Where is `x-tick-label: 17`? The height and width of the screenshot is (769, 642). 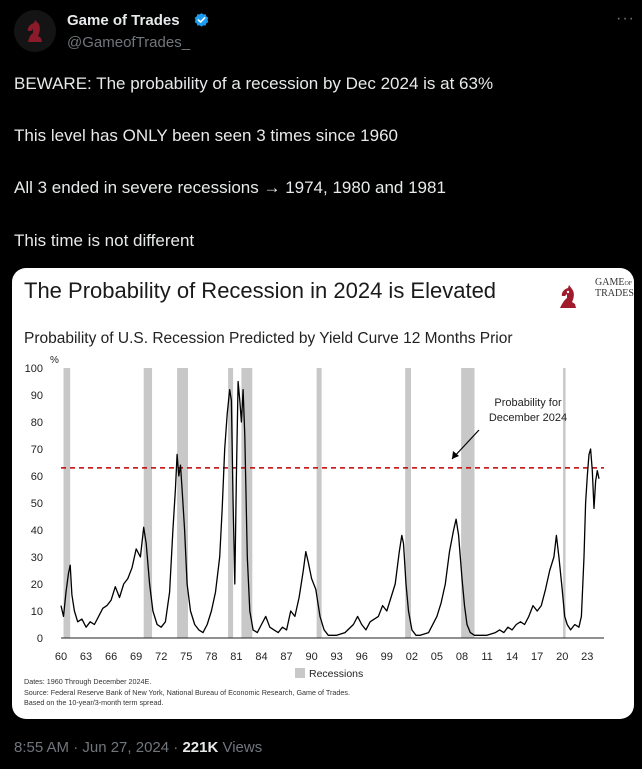
x-tick-label: 17 is located at coordinates (537, 657).